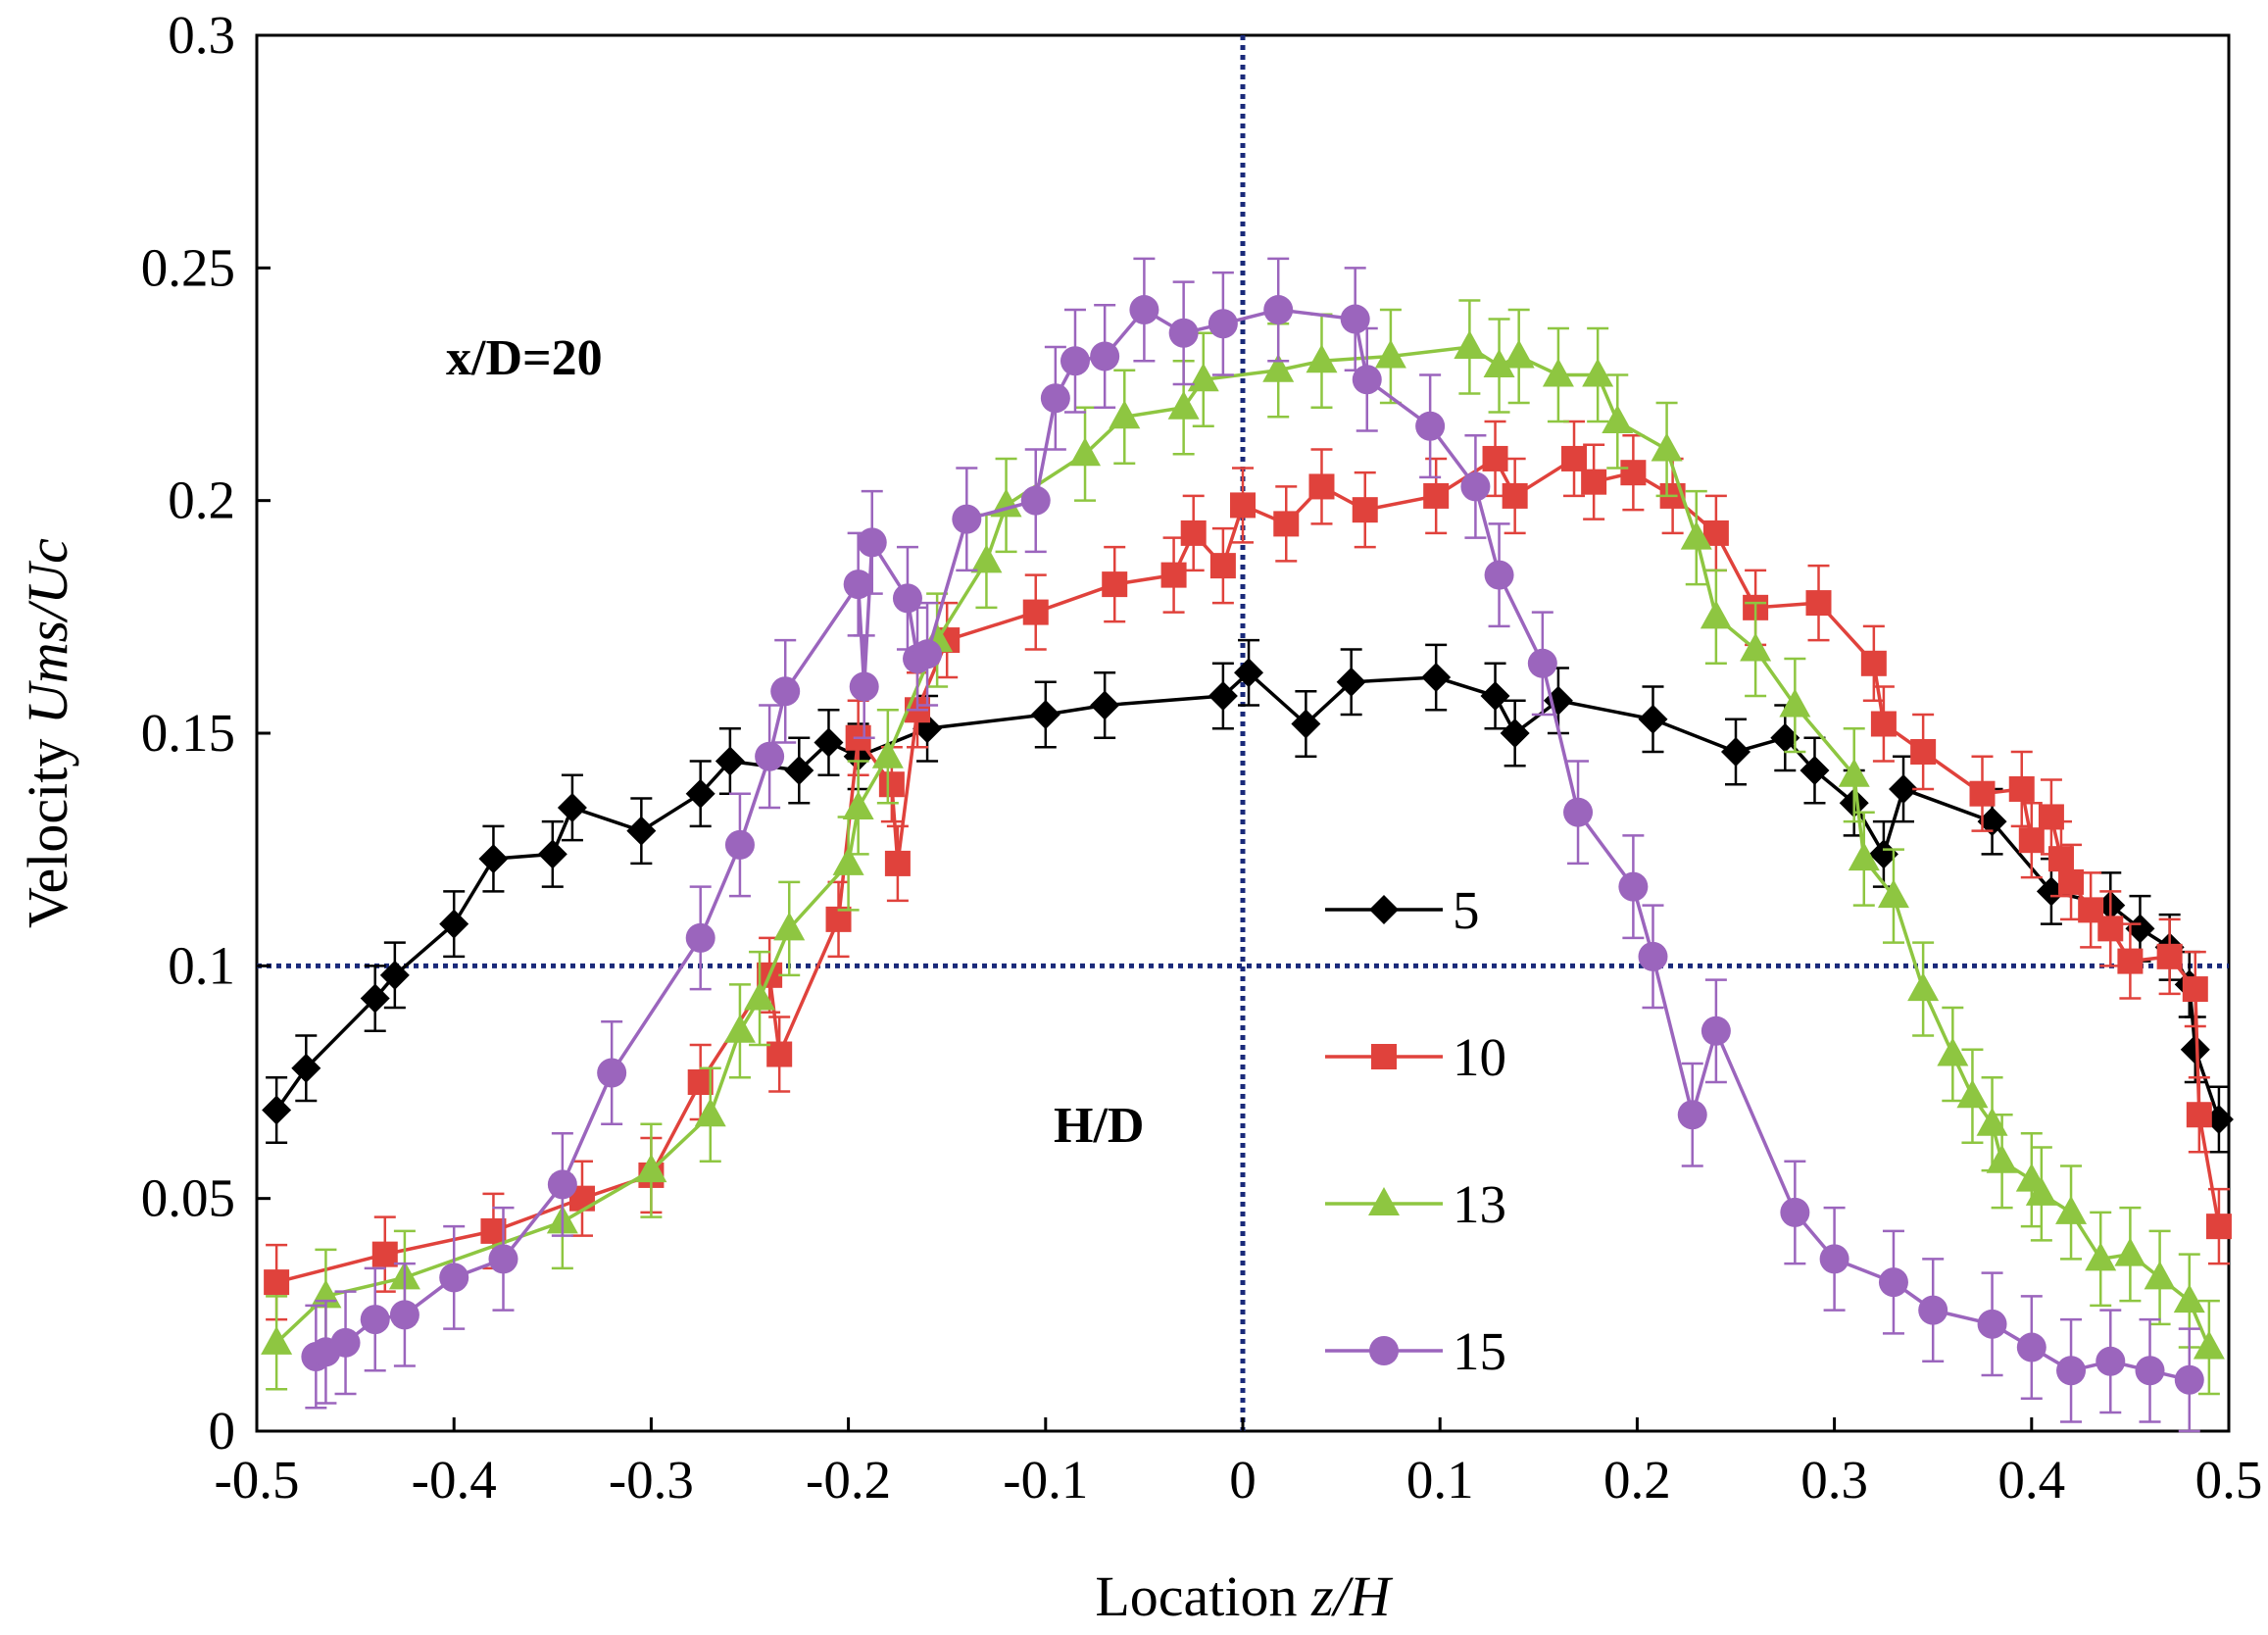  Describe the element at coordinates (1466, 910) in the screenshot. I see `legend-label: 5` at that location.